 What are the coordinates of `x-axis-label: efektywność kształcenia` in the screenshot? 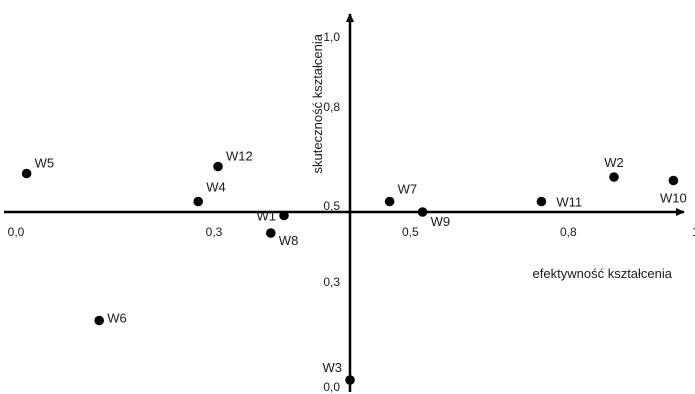 It's located at (603, 273).